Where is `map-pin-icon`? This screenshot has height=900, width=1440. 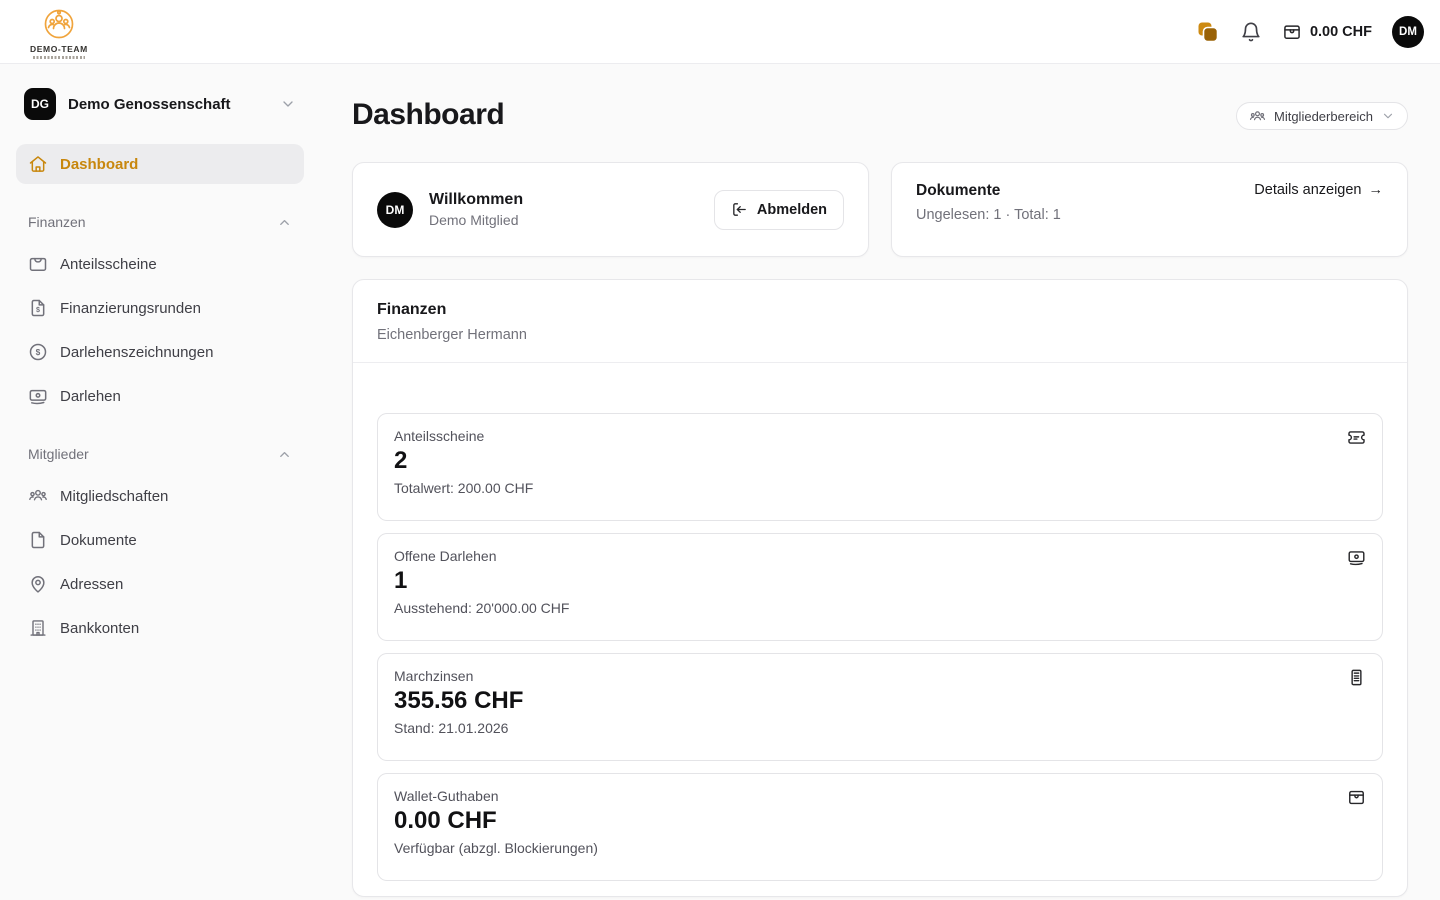
map-pin-icon is located at coordinates (38, 584).